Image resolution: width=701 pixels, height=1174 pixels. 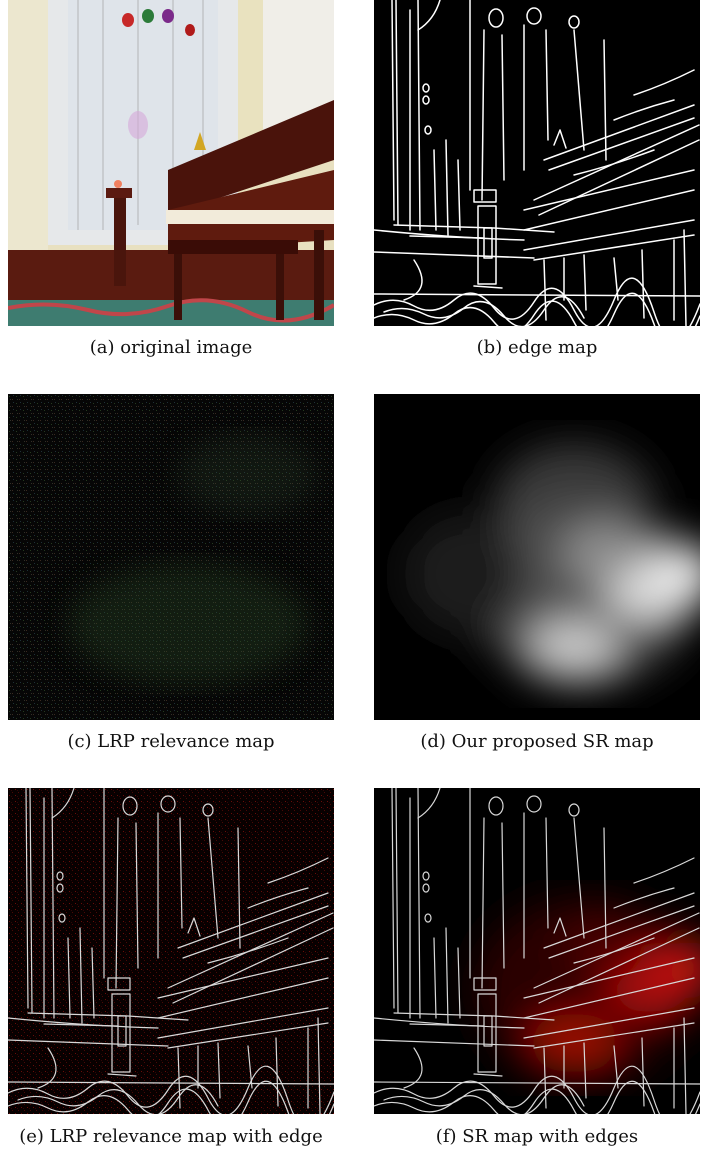 What do you see at coordinates (537, 951) in the screenshot?
I see `panel-sr-with-edges` at bounding box center [537, 951].